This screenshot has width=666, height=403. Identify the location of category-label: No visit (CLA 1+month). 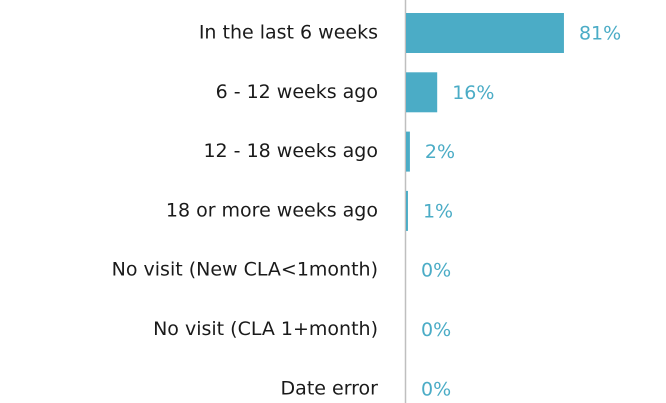
(265, 329).